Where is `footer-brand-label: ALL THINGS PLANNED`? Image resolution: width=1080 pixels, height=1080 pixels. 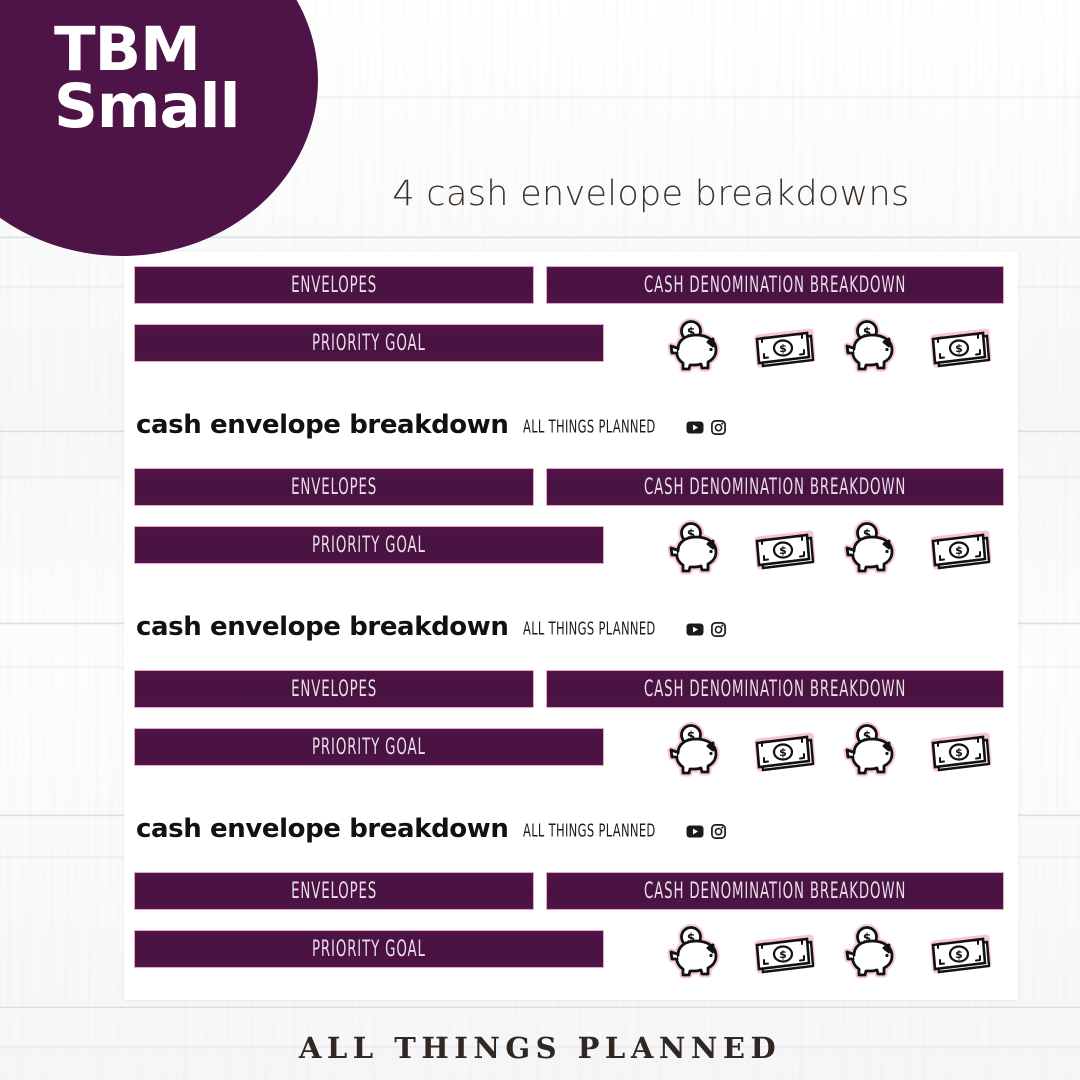
footer-brand-label: ALL THINGS PLANNED is located at coordinates (540, 1048).